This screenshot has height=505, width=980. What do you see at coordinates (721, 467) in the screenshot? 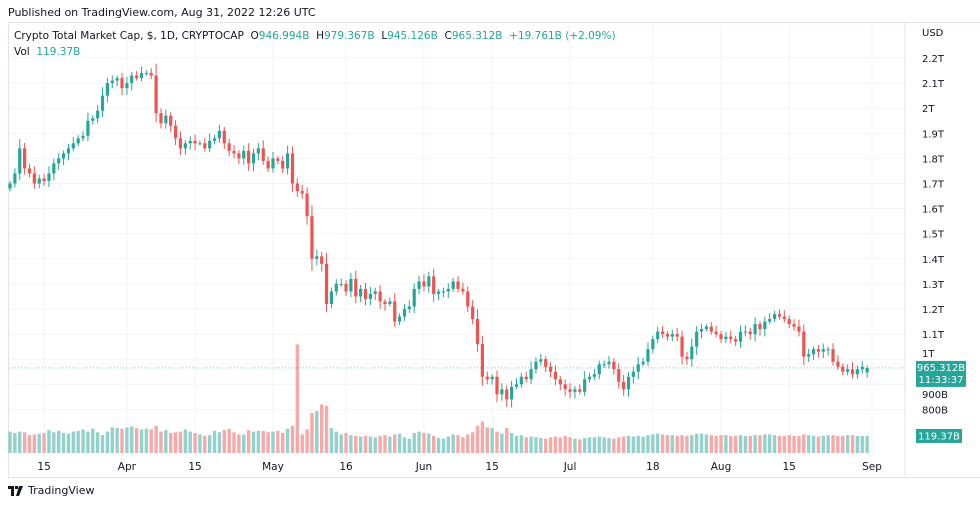
I see `x-tick-label: Aug` at bounding box center [721, 467].